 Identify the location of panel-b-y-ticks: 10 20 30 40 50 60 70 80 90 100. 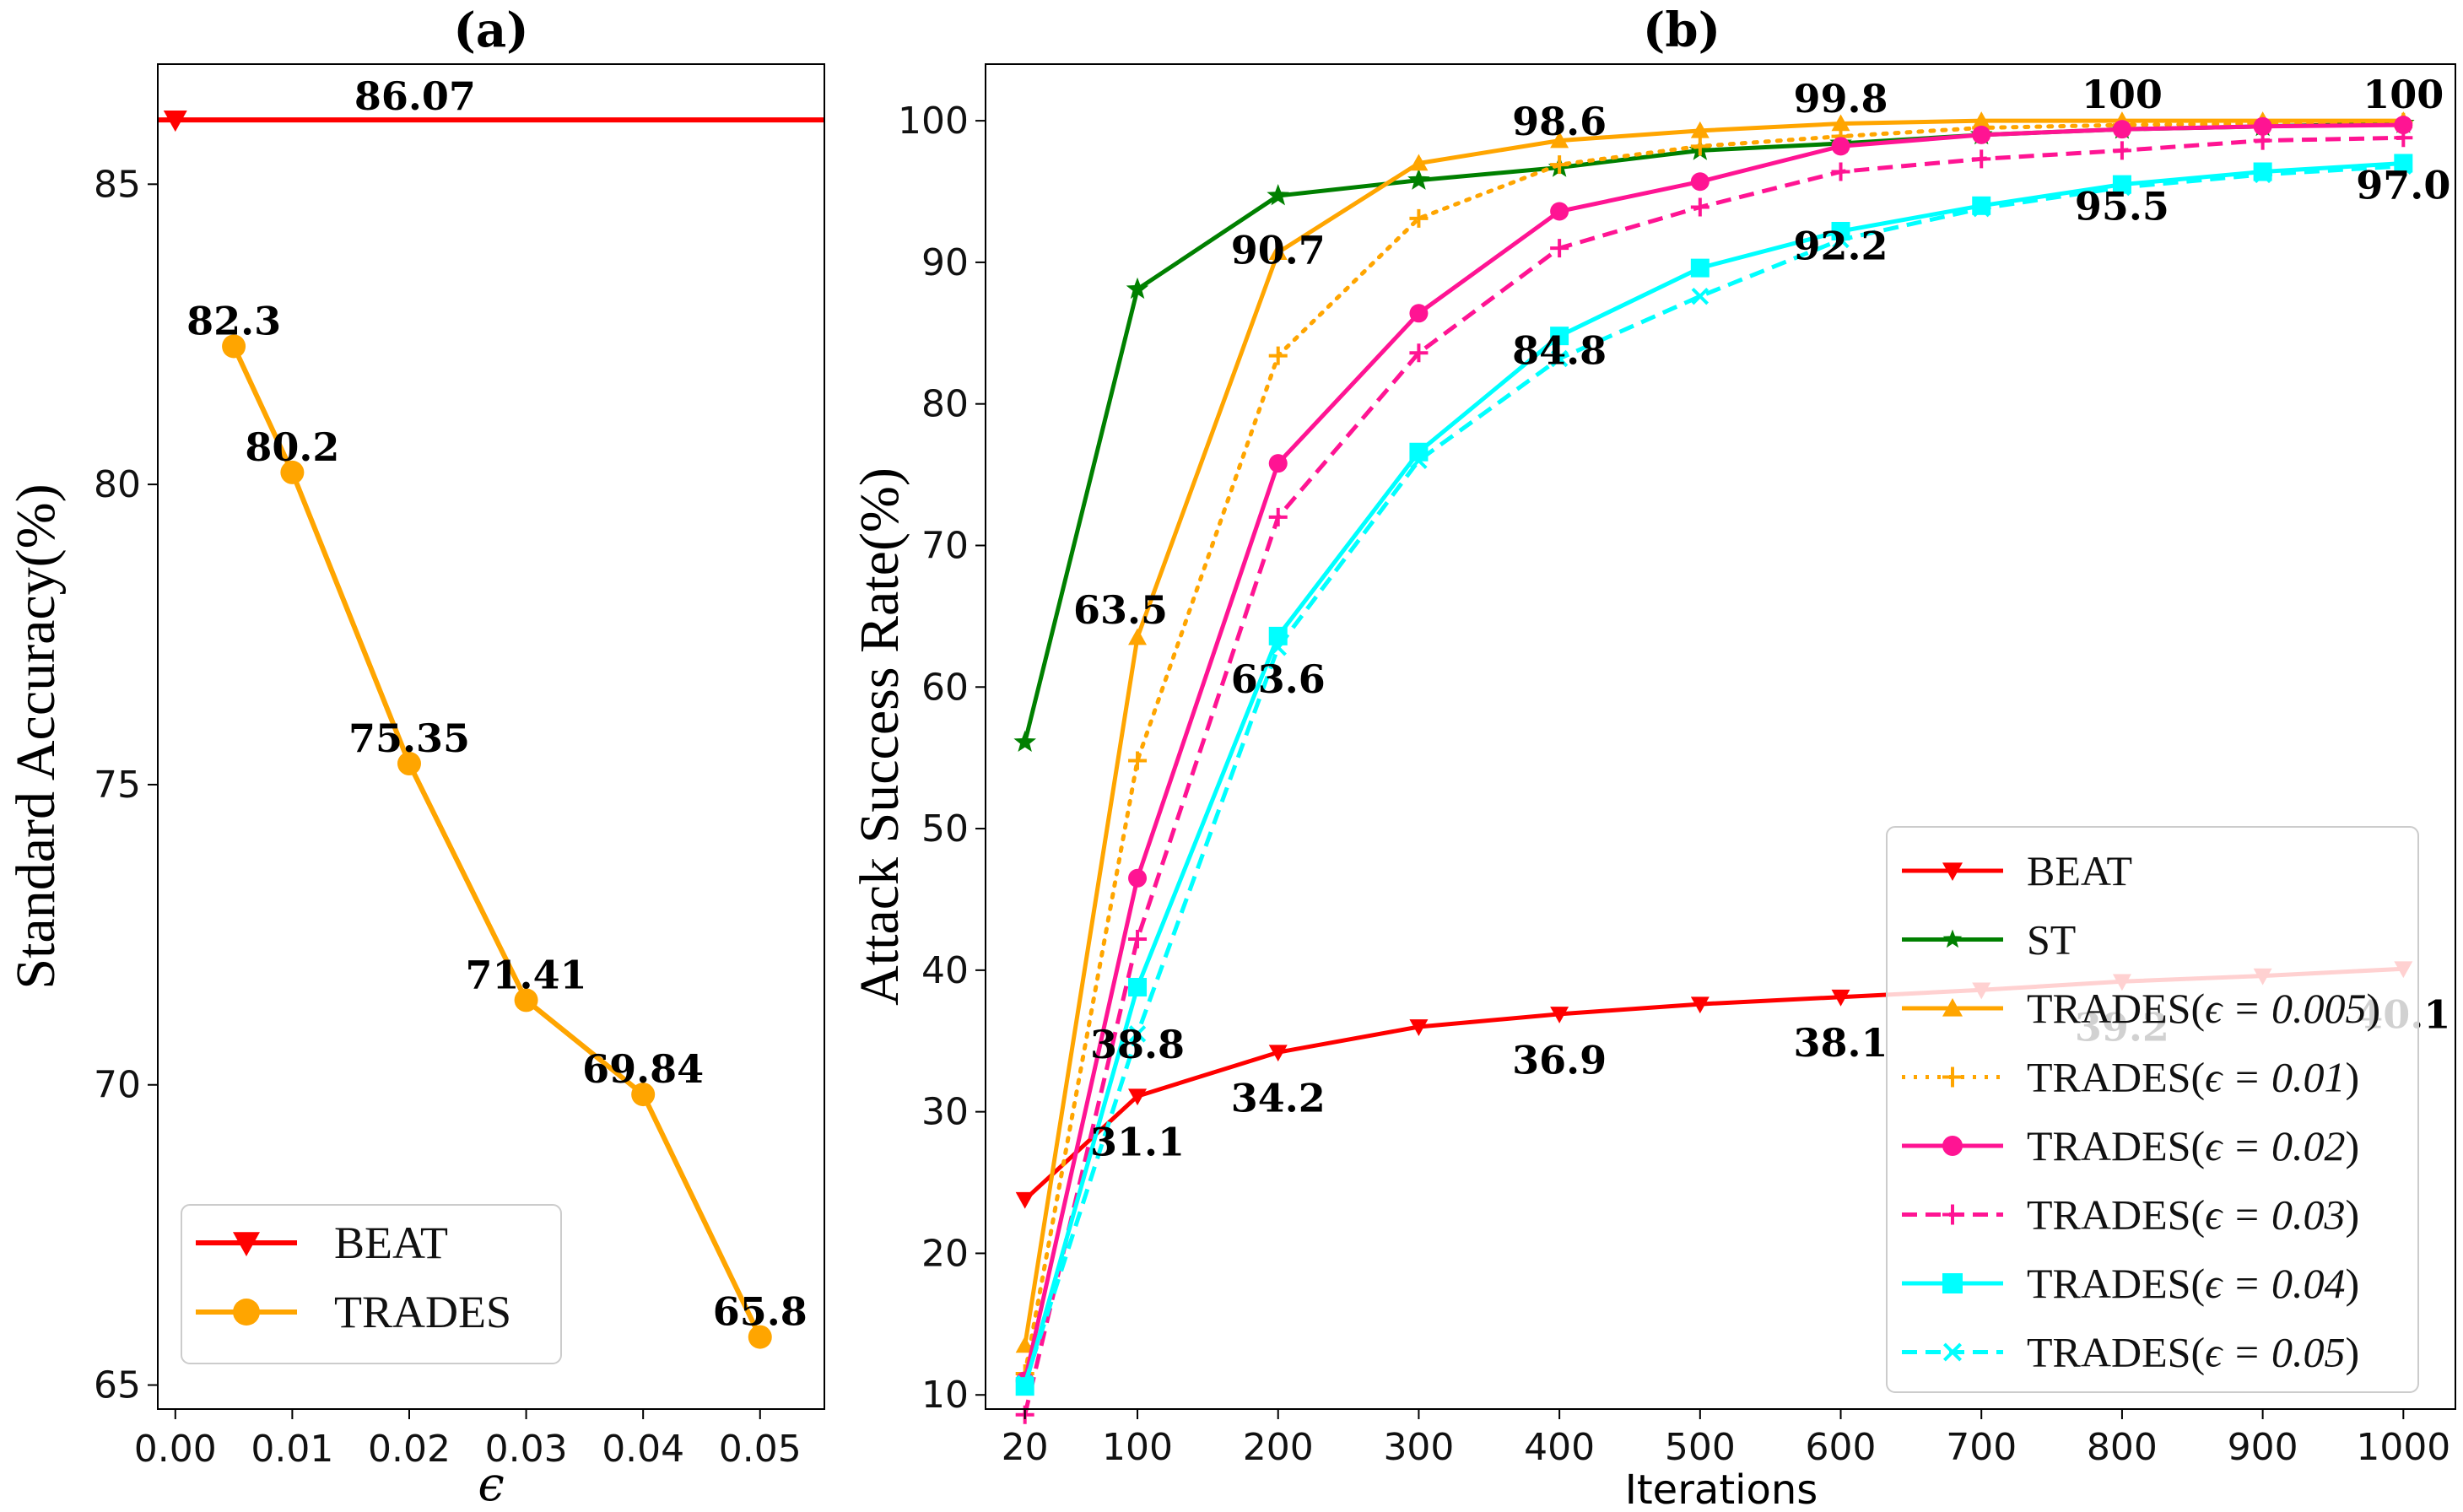
(942, 758).